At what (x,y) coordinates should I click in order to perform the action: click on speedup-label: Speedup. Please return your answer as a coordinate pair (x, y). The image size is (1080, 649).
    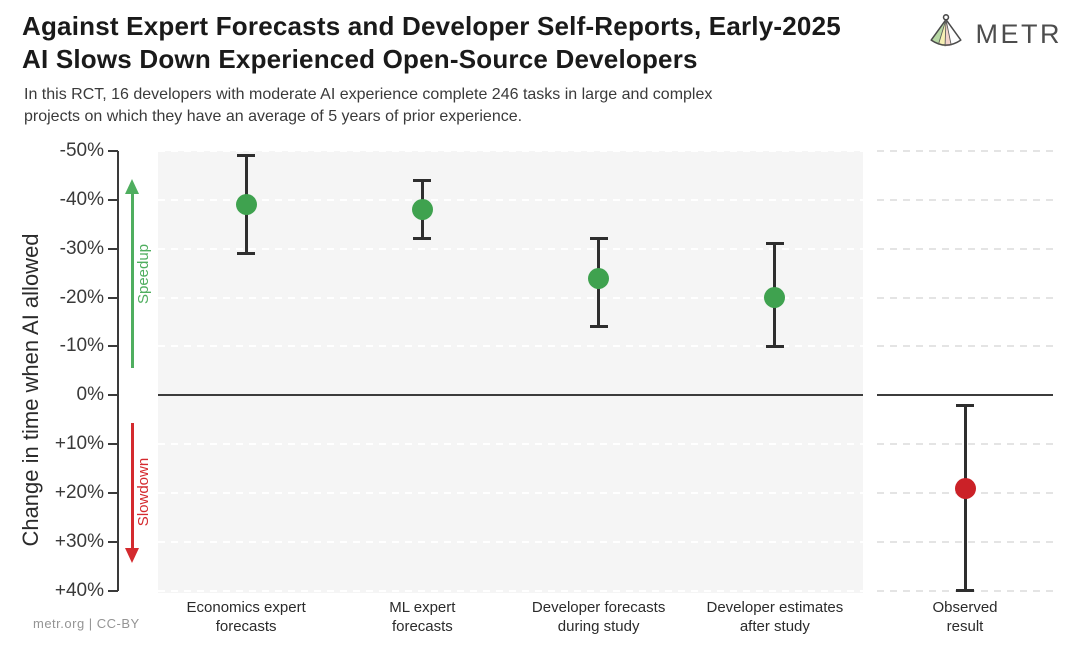
    Looking at the image, I should click on (143, 274).